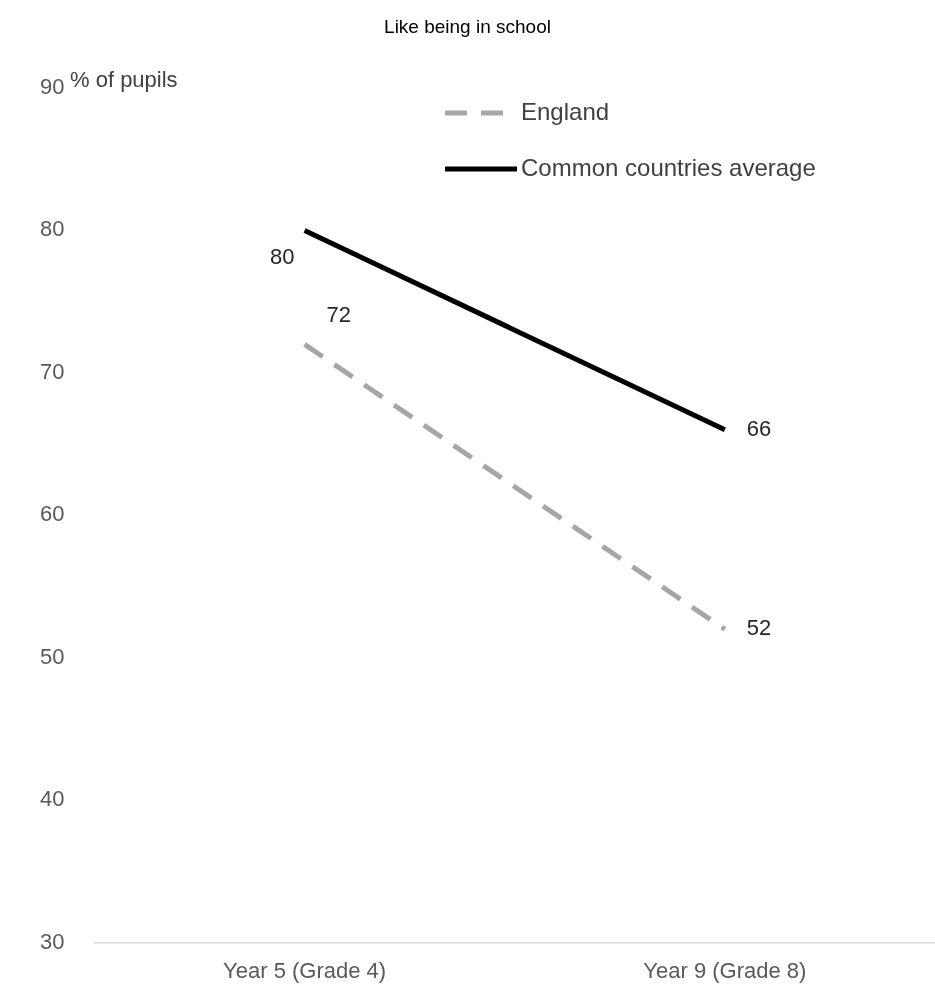 The width and height of the screenshot is (935, 1001). What do you see at coordinates (467, 27) in the screenshot?
I see `chart-title: Like being in school` at bounding box center [467, 27].